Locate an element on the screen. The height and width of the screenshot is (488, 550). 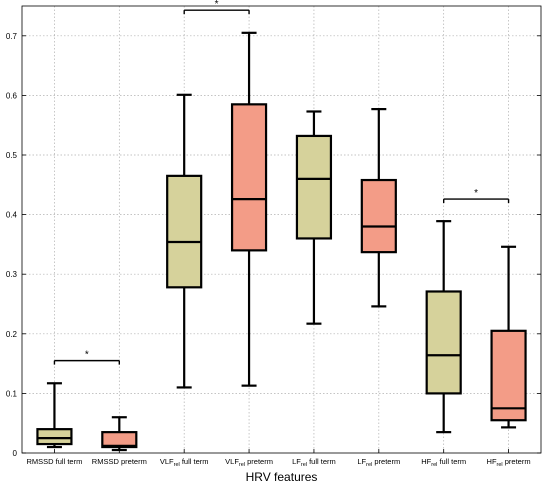
x-tick-label: HFrel preterm is located at coordinates (509, 462).